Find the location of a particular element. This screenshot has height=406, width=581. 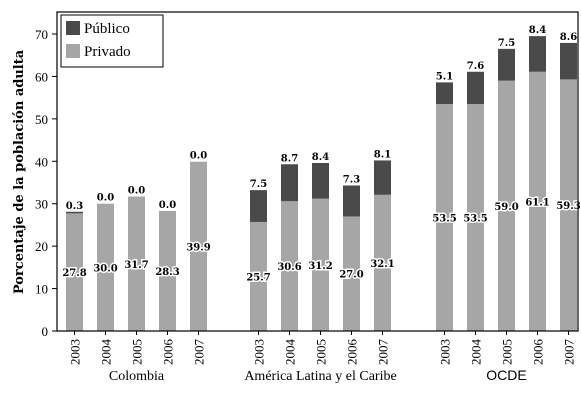

y-tick-label: 30 is located at coordinates (41, 204).